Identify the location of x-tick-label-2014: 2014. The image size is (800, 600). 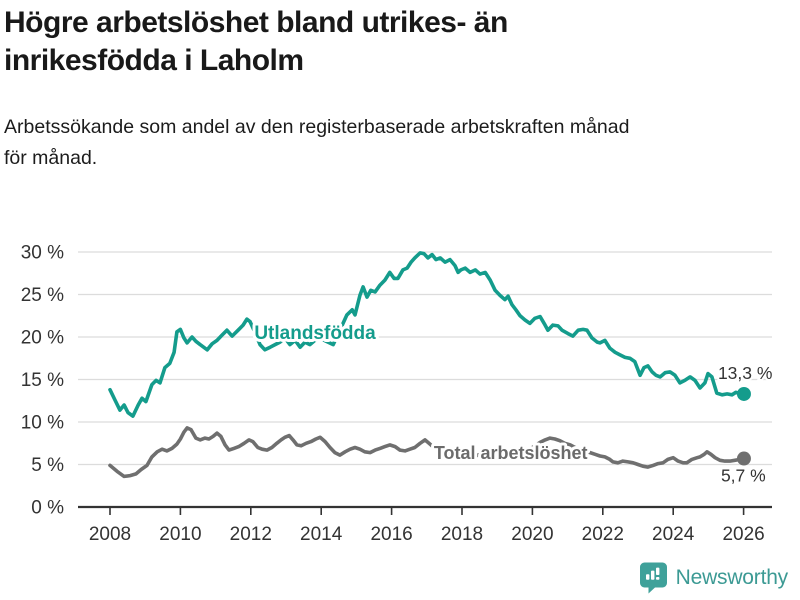
(321, 534).